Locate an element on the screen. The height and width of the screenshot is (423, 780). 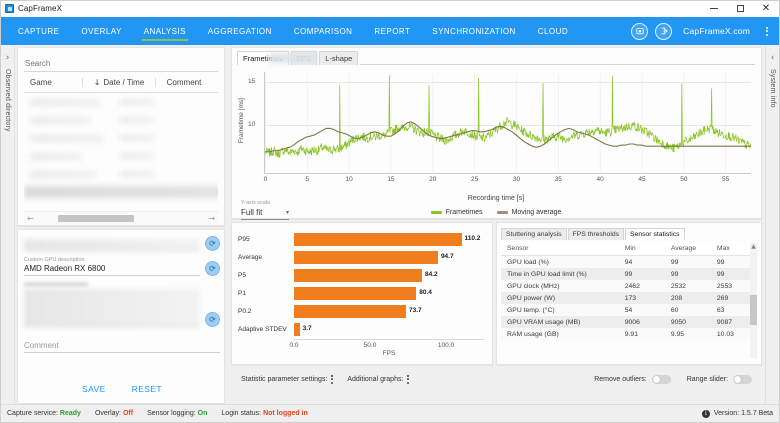
table-row: Time in GPU load limit (%) 99 99 99 is located at coordinates (629, 274).